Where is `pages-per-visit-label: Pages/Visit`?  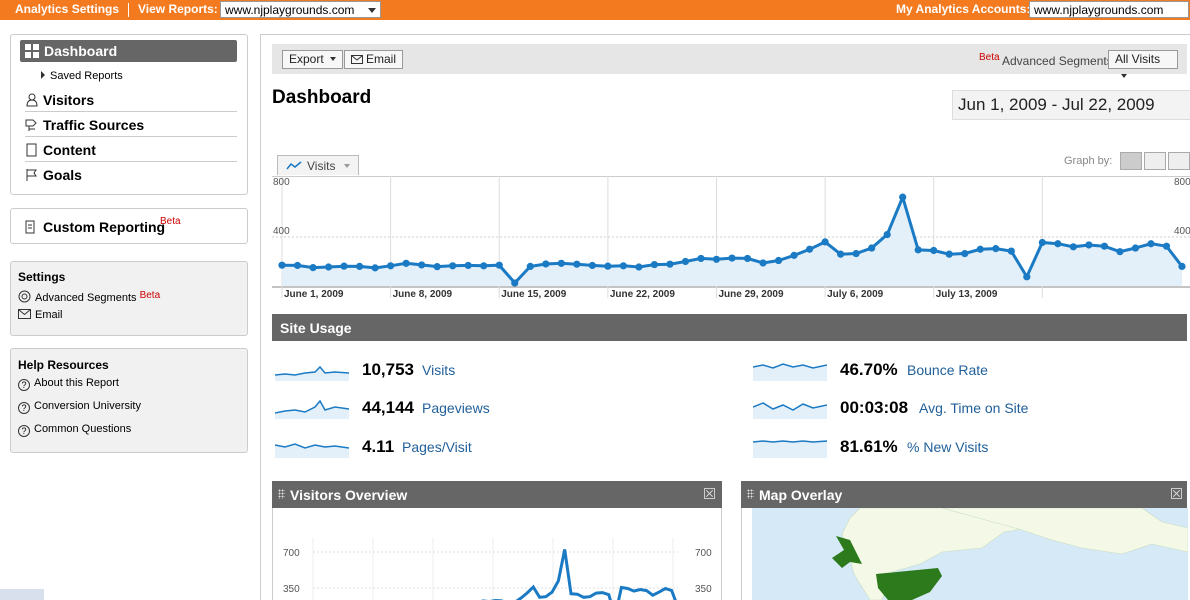
pages-per-visit-label: Pages/Visit is located at coordinates (437, 447).